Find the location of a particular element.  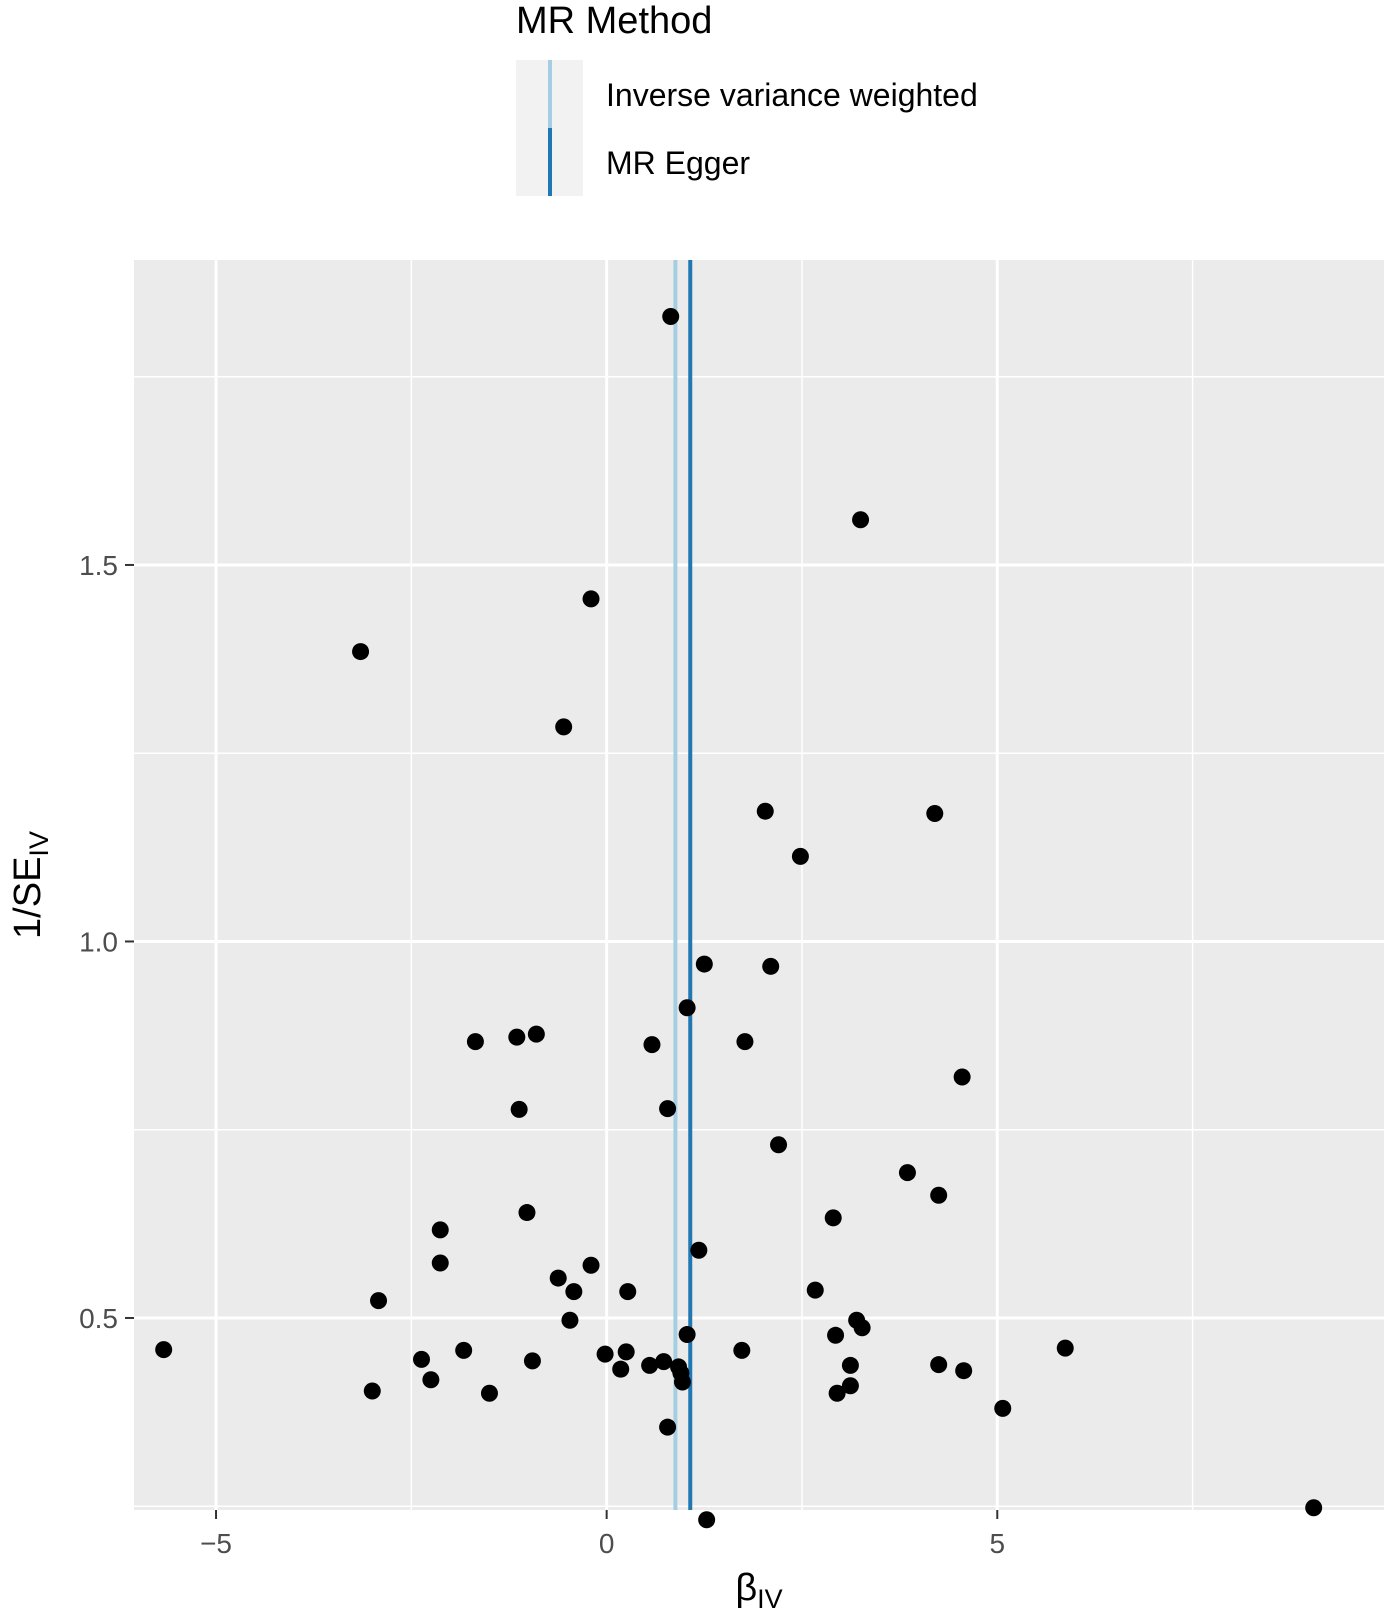

y-tick-label-1: 1.0 is located at coordinates (98, 941).